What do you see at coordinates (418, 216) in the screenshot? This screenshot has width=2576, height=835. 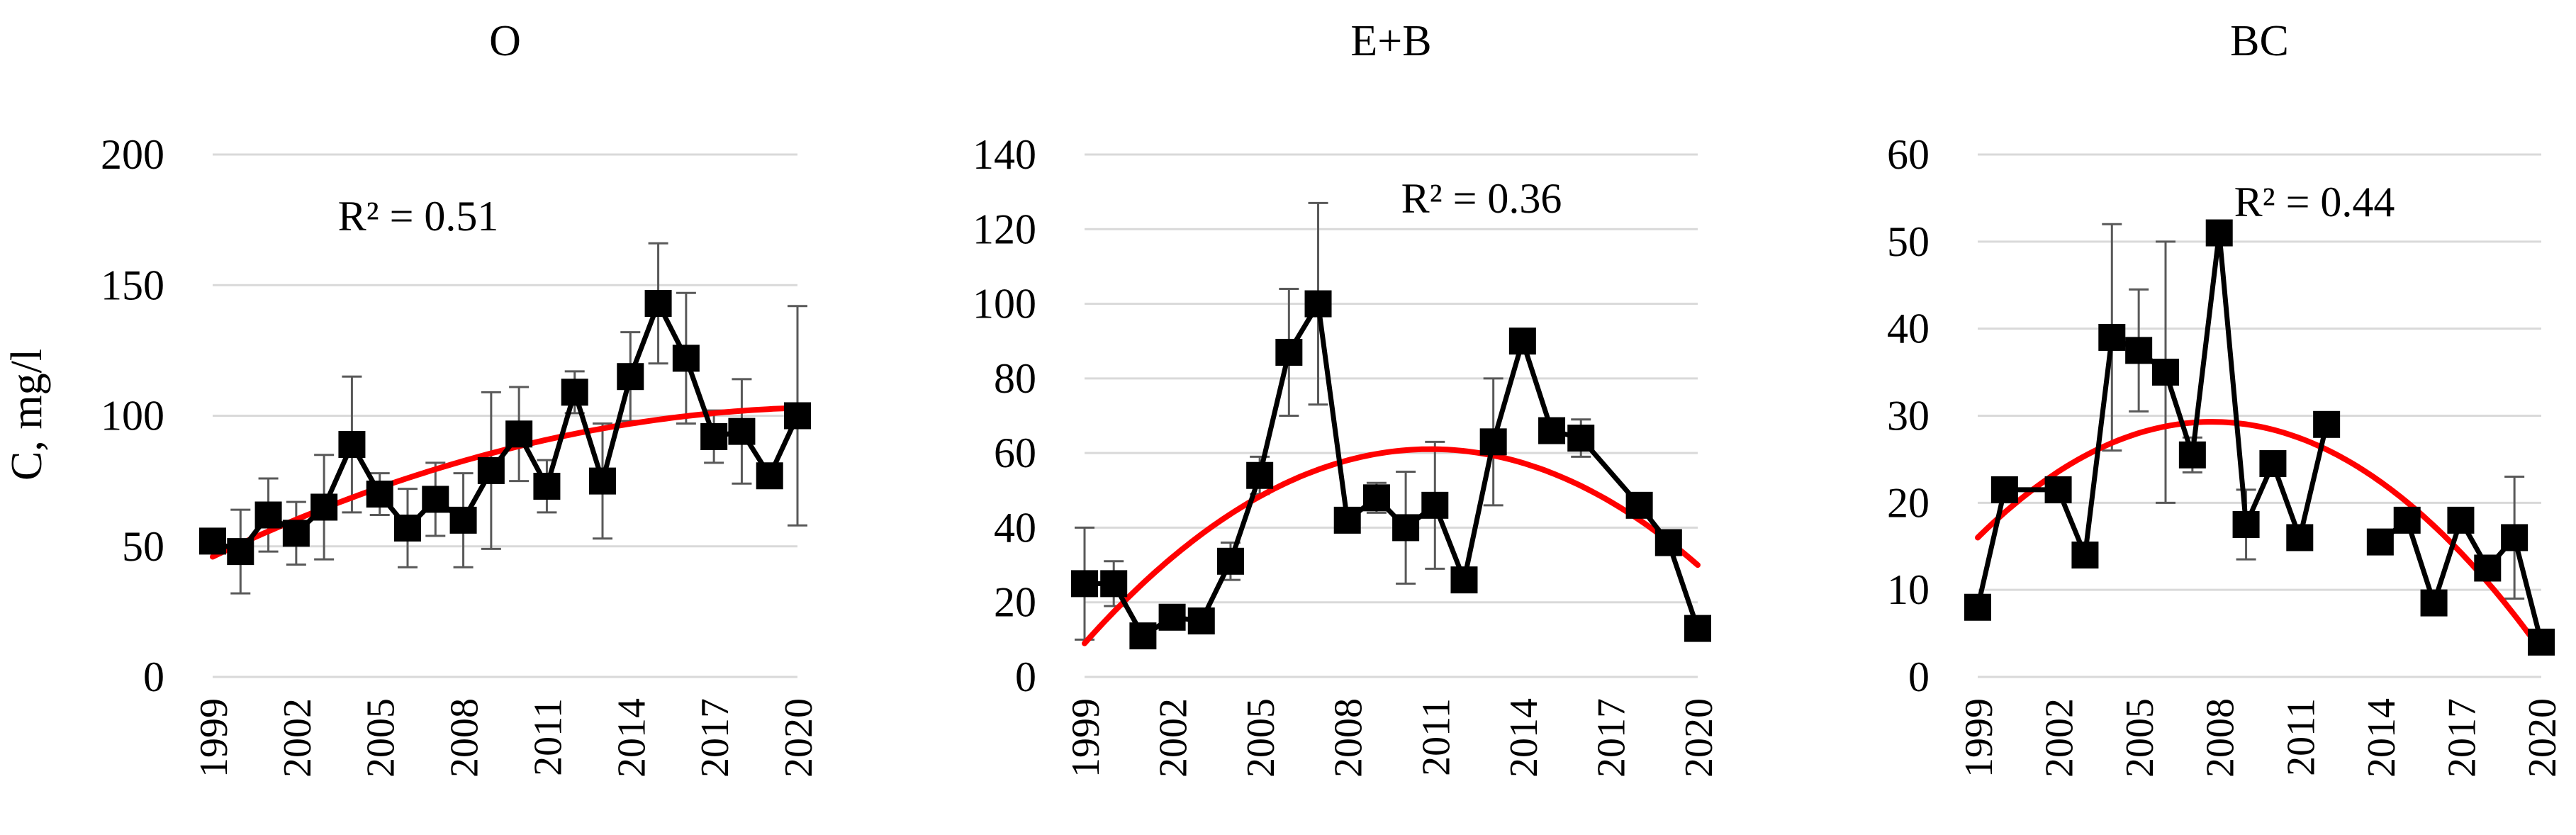 I see `r-squared-label: R² = 0.51` at bounding box center [418, 216].